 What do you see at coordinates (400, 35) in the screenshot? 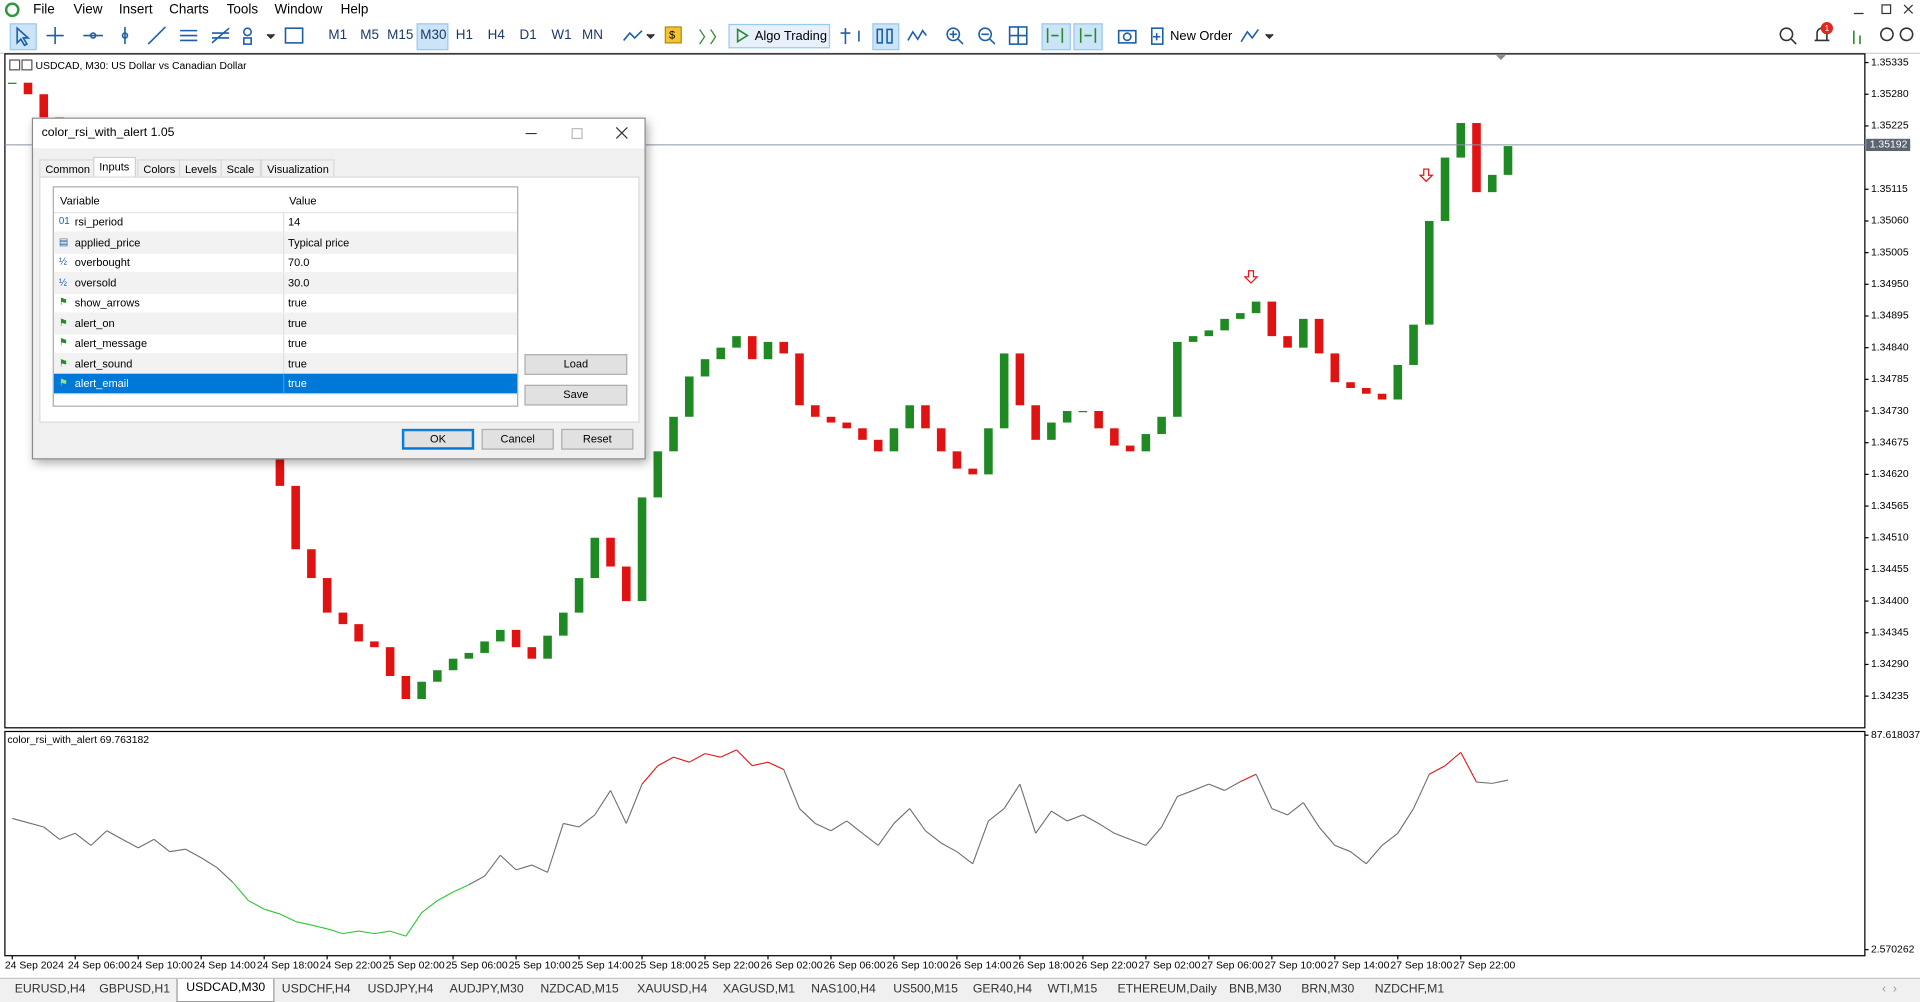
I see `timeframe: M15` at bounding box center [400, 35].